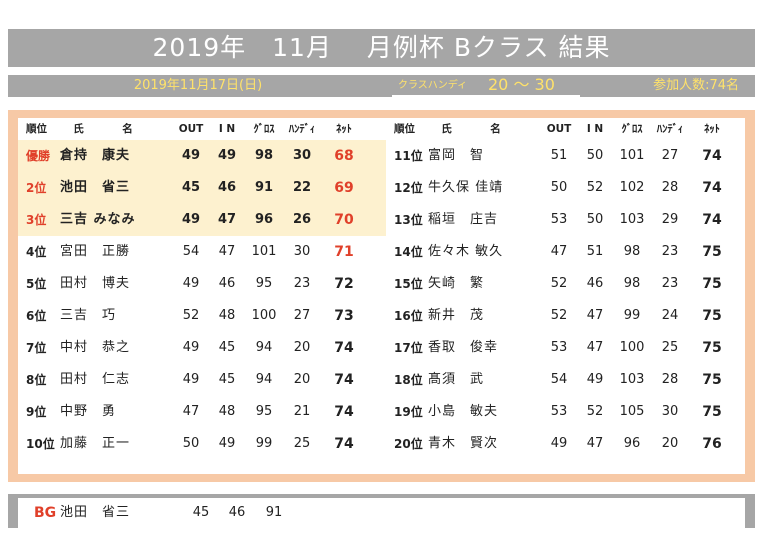 This screenshot has width=768, height=534. Describe the element at coordinates (95, 155) in the screenshot. I see `player-name: 倉持 康夫` at that location.